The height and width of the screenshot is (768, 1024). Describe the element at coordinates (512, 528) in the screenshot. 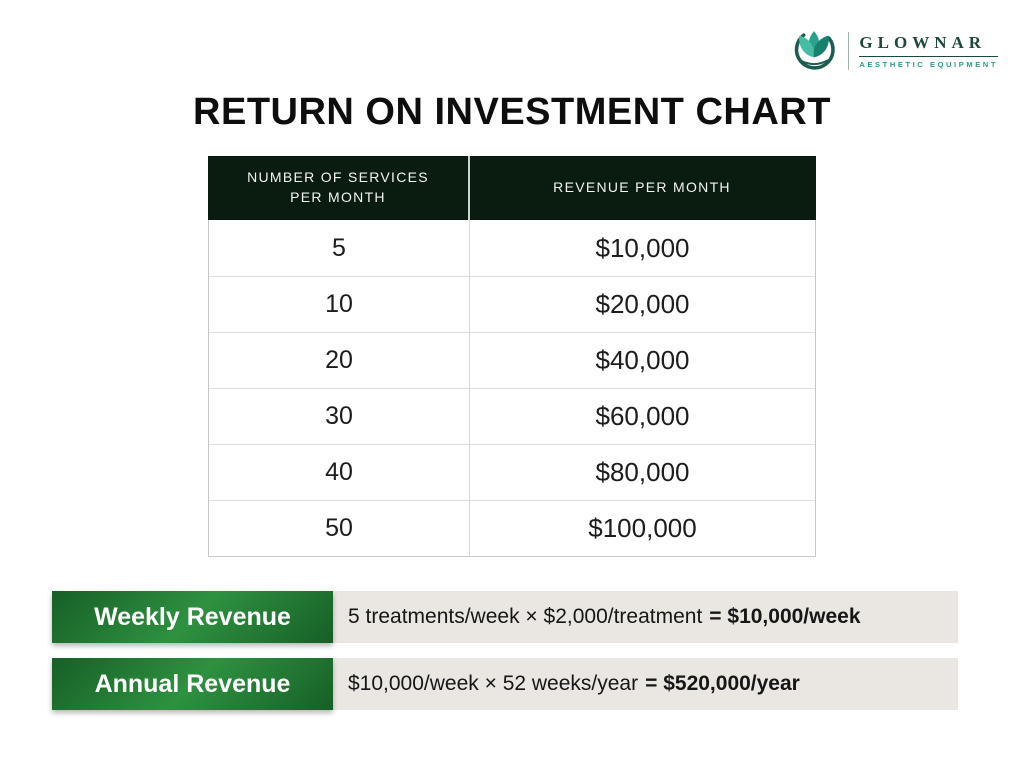

I see `table-row: 50 $100,000` at that location.